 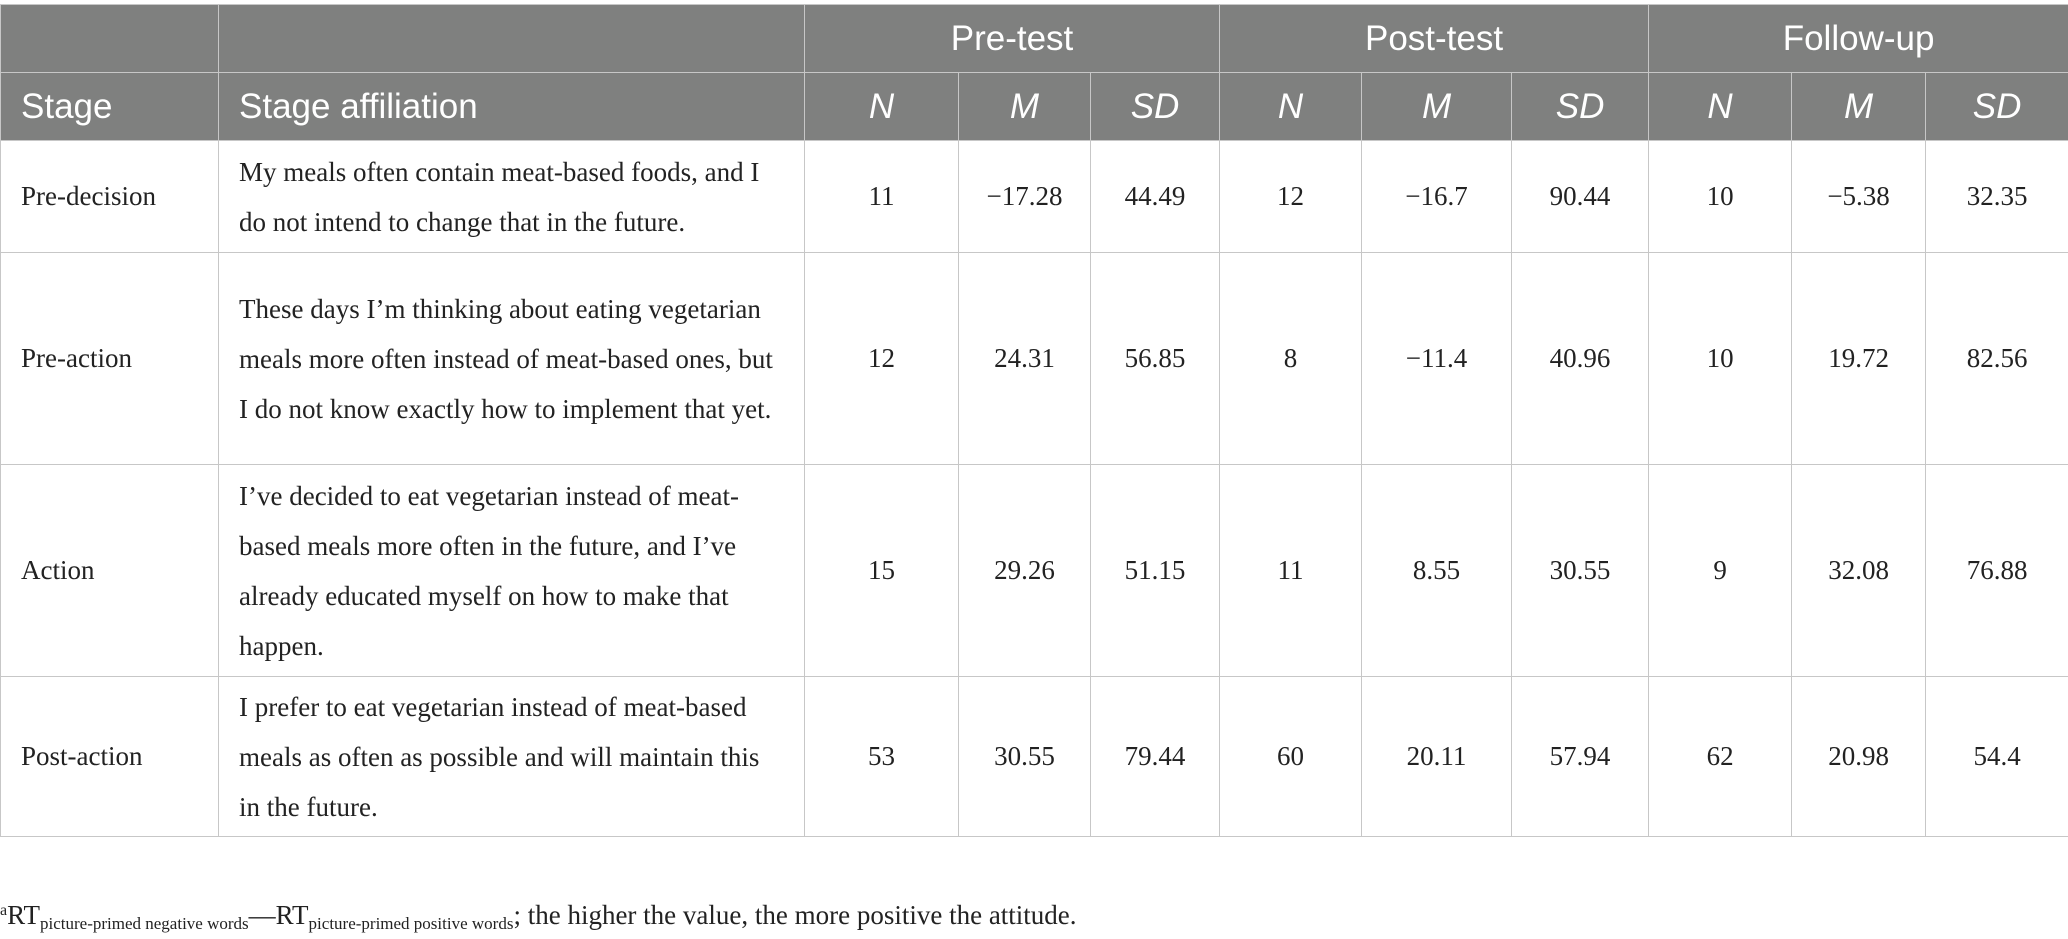 I want to click on header-group-follow-up: Follow-up, so click(x=1858, y=38).